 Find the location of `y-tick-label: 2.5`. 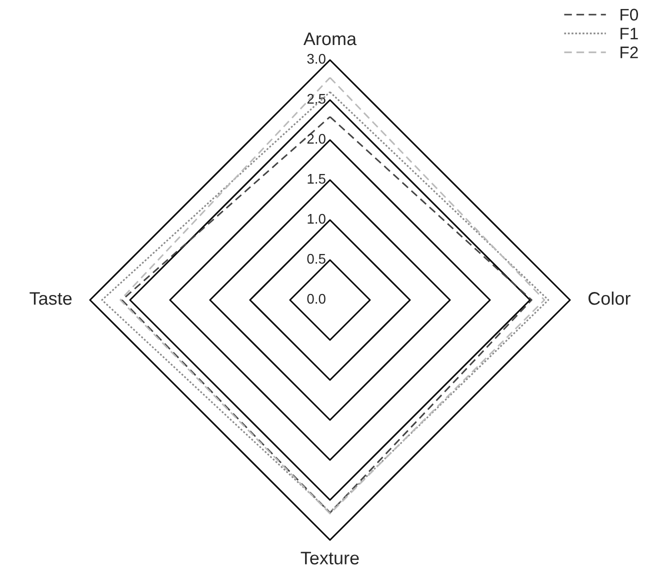

y-tick-label: 2.5 is located at coordinates (316, 99).